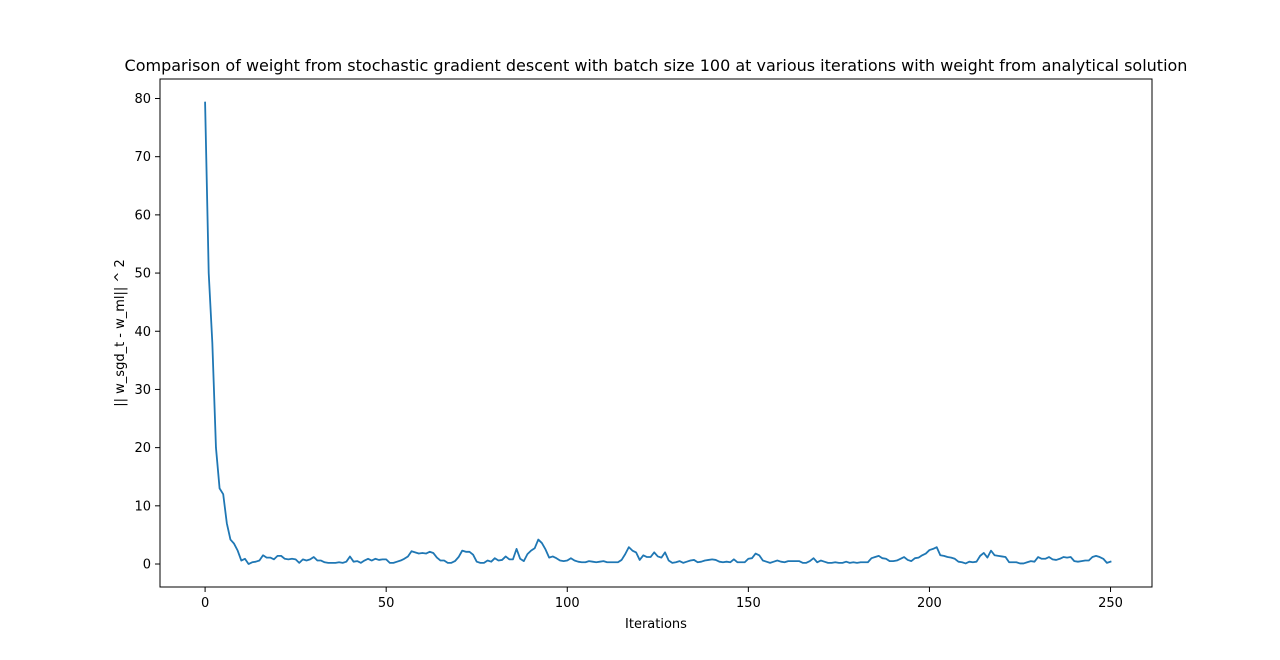 This screenshot has height=660, width=1280. Describe the element at coordinates (147, 565) in the screenshot. I see `y-tick-label: 0` at that location.